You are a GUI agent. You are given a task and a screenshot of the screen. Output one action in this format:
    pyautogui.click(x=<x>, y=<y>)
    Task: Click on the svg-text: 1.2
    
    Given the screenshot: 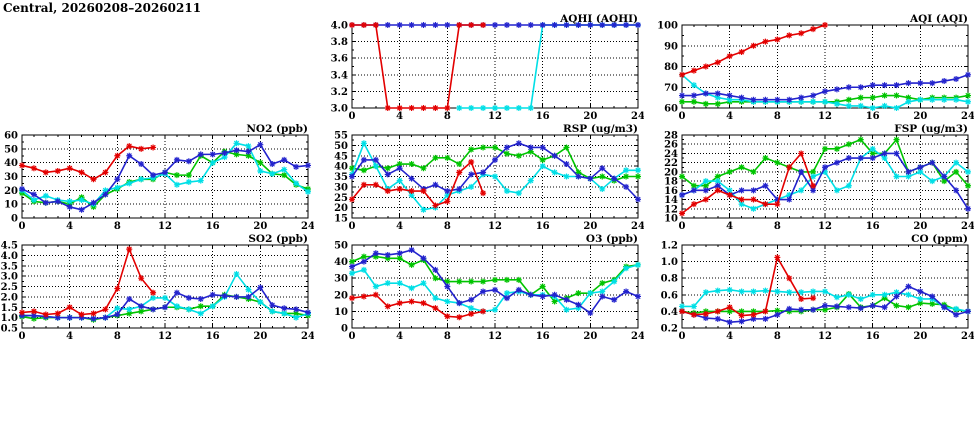 What is the action you would take?
    pyautogui.click(x=669, y=246)
    